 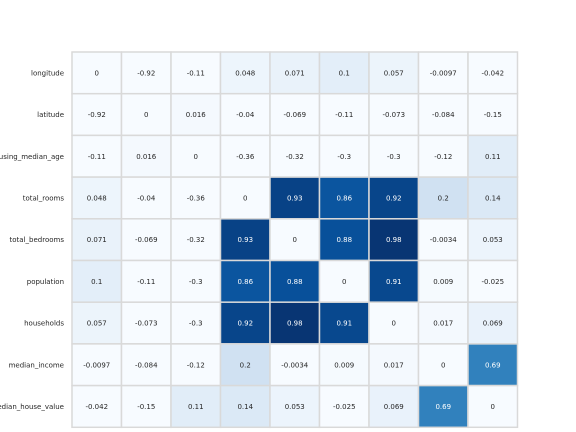 I want to click on cell-value-label-7-8: 0.69, so click(x=493, y=365).